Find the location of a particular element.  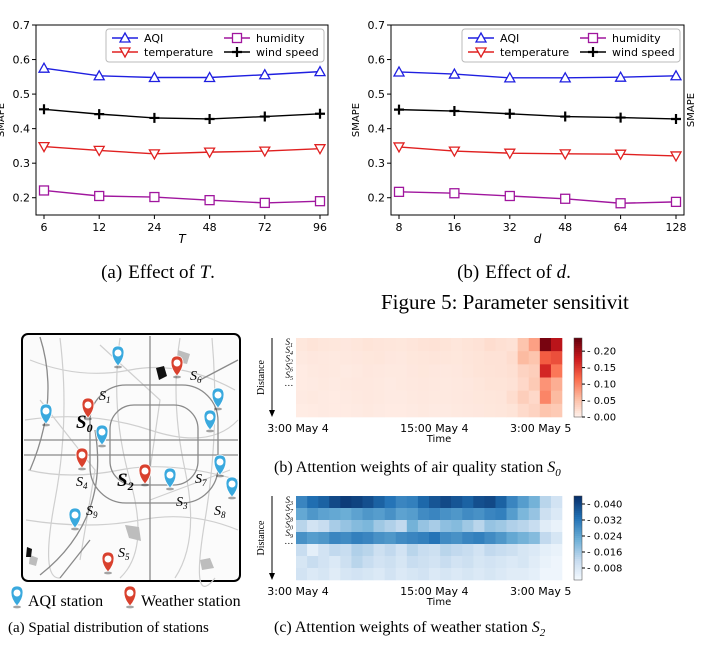

y-tick-label: 0.5 is located at coordinates (22, 94).